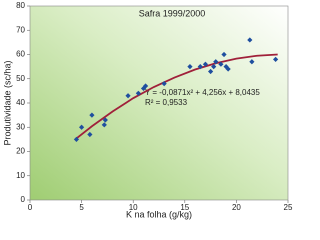 This screenshot has height=240, width=320. What do you see at coordinates (20, 175) in the screenshot?
I see `y-tick-label: 10` at bounding box center [20, 175].